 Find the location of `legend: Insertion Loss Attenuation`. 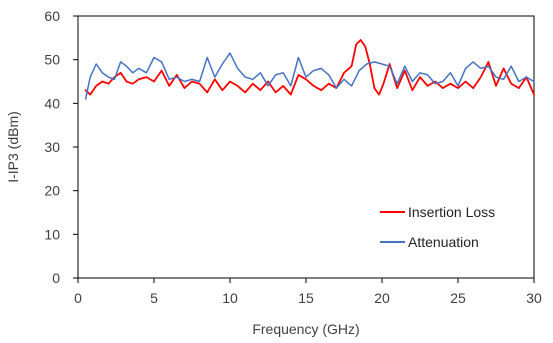

legend: Insertion Loss Attenuation is located at coordinates (437, 227).